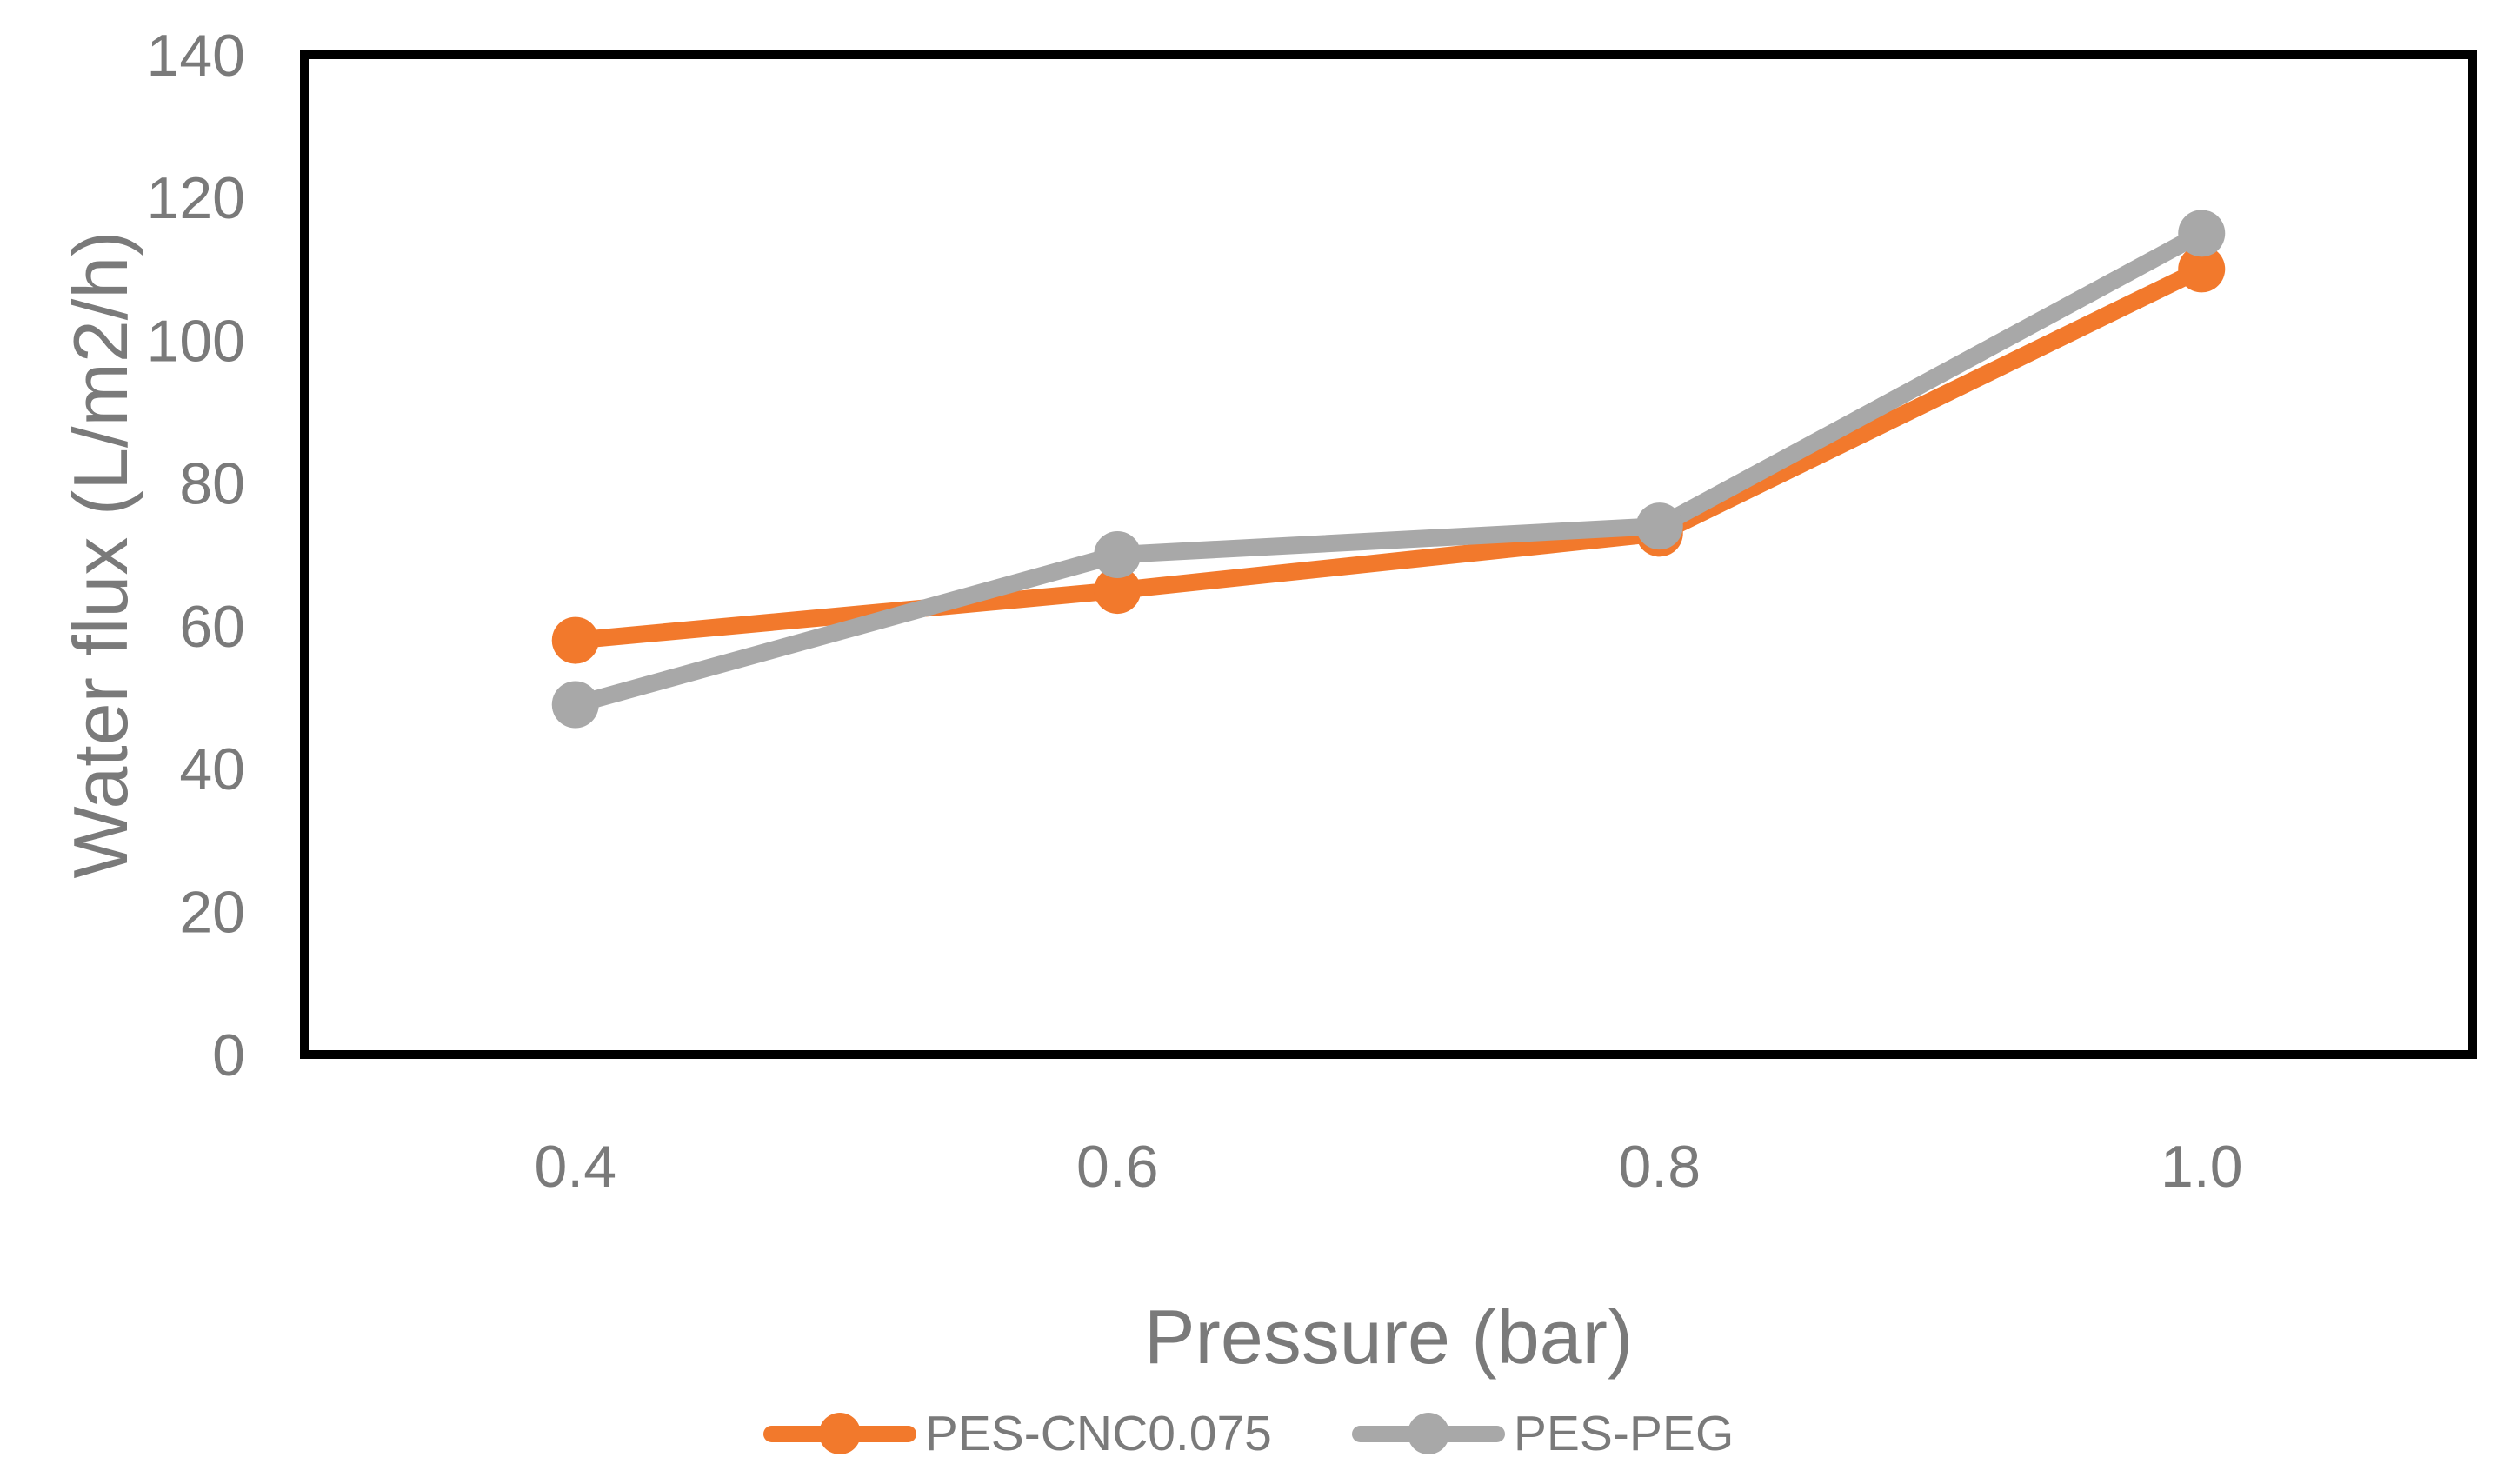  What do you see at coordinates (228, 1055) in the screenshot?
I see `y-tick-label: 0` at bounding box center [228, 1055].